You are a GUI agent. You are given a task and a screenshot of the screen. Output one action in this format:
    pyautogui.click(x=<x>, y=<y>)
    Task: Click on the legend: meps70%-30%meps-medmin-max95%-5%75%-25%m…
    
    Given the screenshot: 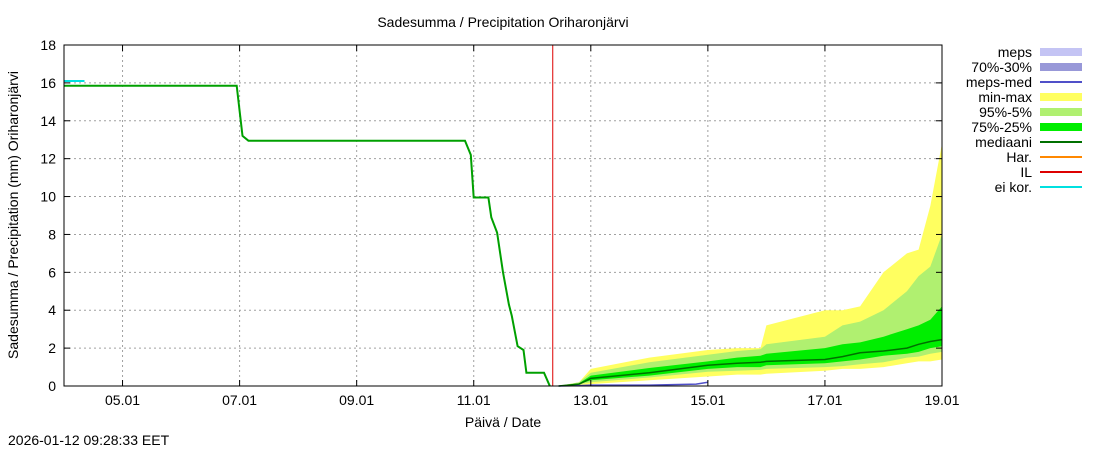 What is the action you would take?
    pyautogui.click(x=1024, y=119)
    